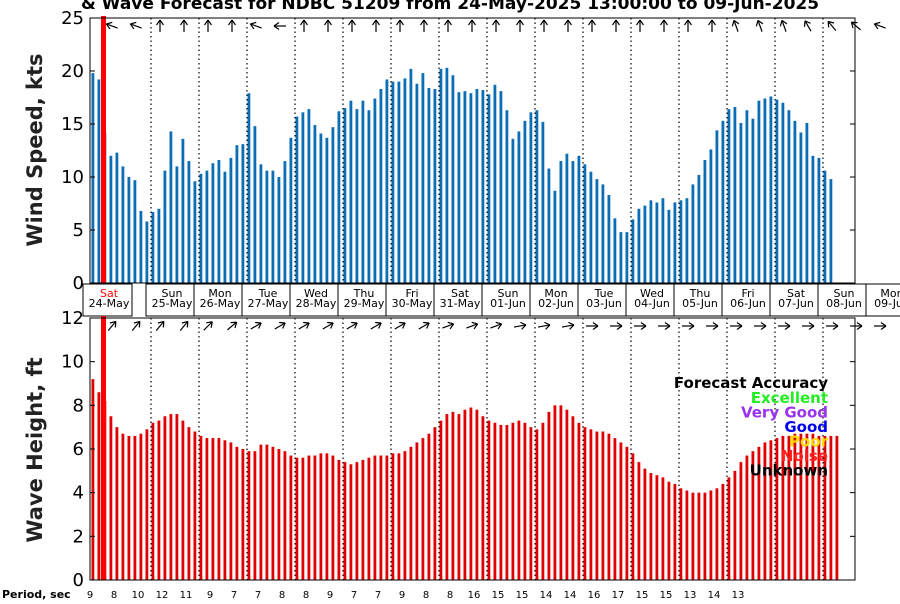 The width and height of the screenshot is (900, 604). I want to click on day-name: Thu, so click(364, 293).